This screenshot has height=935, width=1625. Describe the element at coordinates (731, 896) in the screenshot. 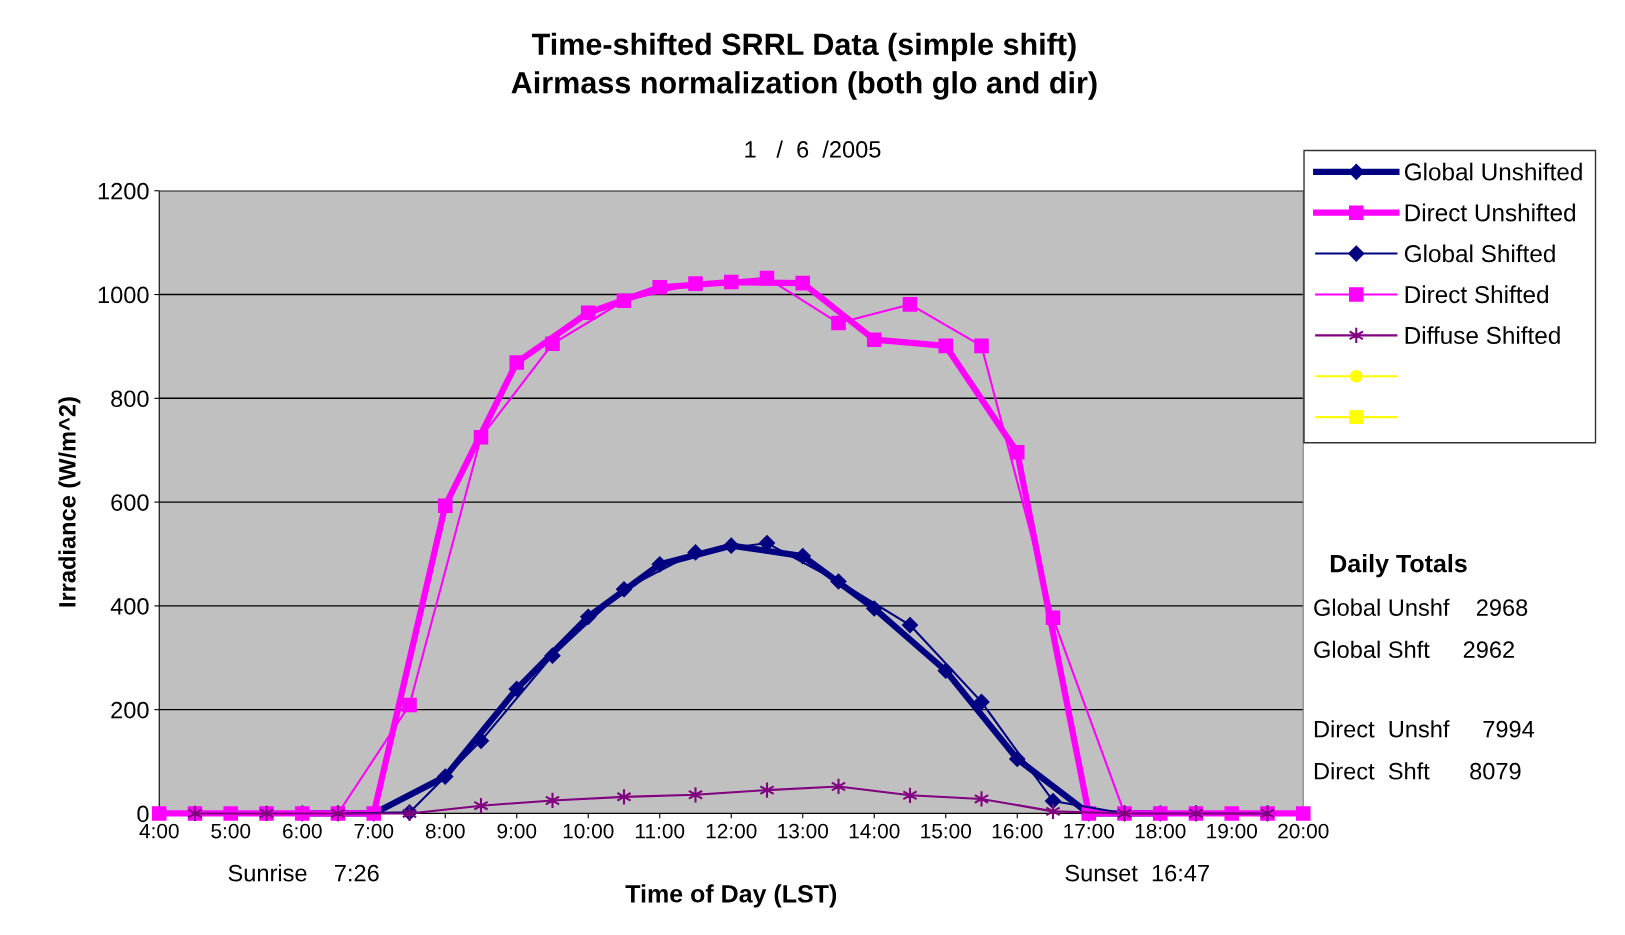

I see `x-axis-title: Time of Day (LST)` at that location.